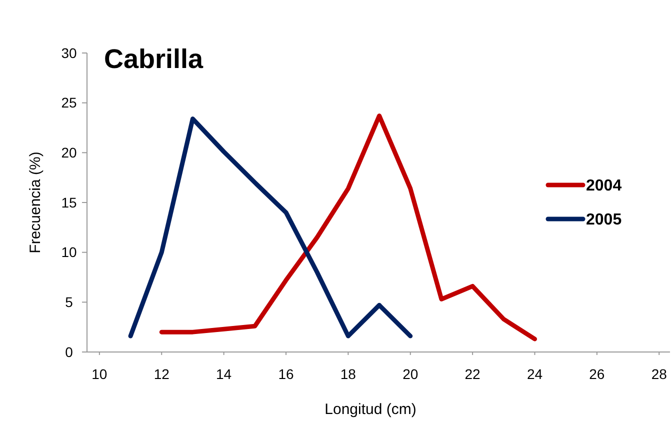 The width and height of the screenshot is (671, 422). What do you see at coordinates (69, 152) in the screenshot?
I see `y-tick-label: 20` at bounding box center [69, 152].